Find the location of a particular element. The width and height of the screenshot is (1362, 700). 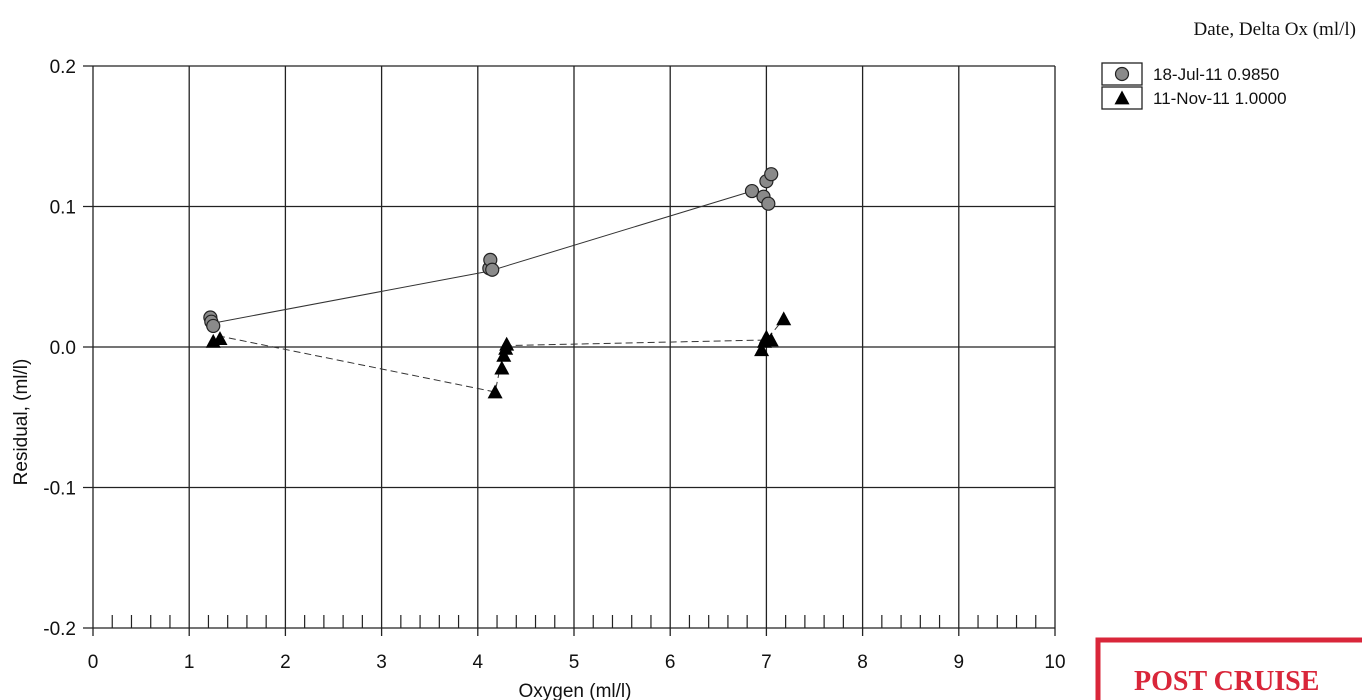

x-tick-label: 10 is located at coordinates (1054, 662).